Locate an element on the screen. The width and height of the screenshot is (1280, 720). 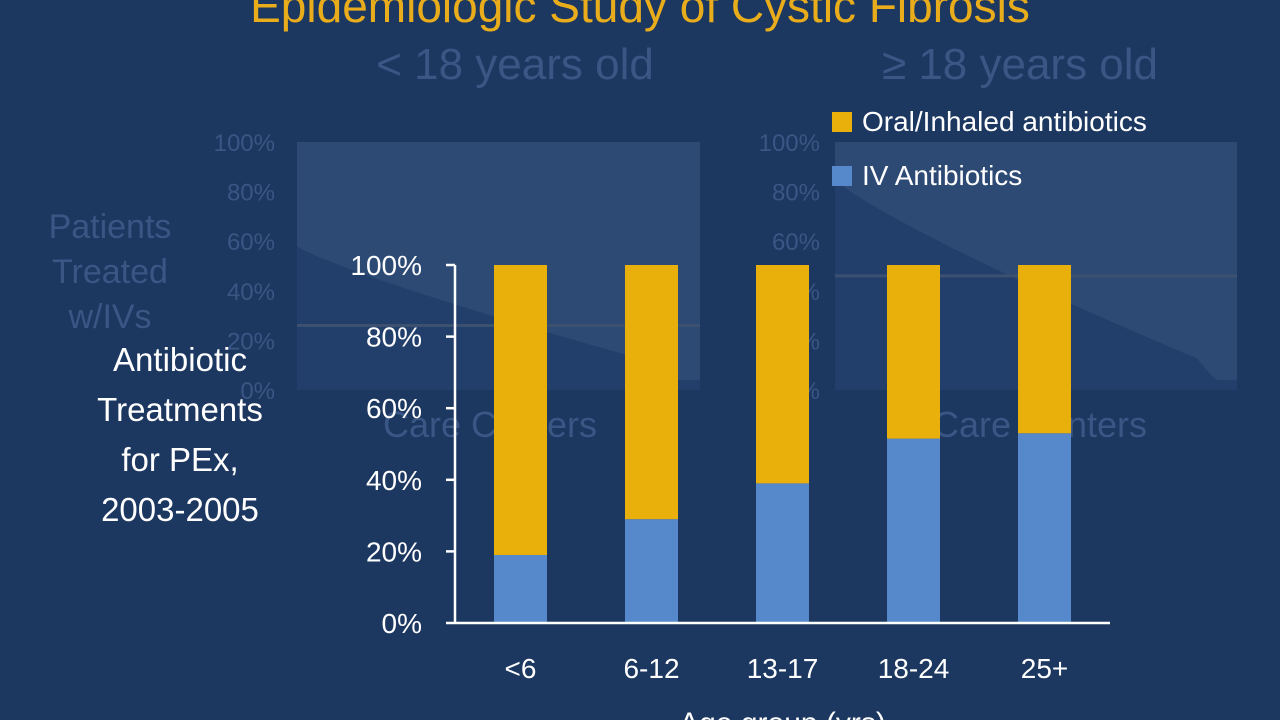
legend-swatch-oral is located at coordinates (842, 122).